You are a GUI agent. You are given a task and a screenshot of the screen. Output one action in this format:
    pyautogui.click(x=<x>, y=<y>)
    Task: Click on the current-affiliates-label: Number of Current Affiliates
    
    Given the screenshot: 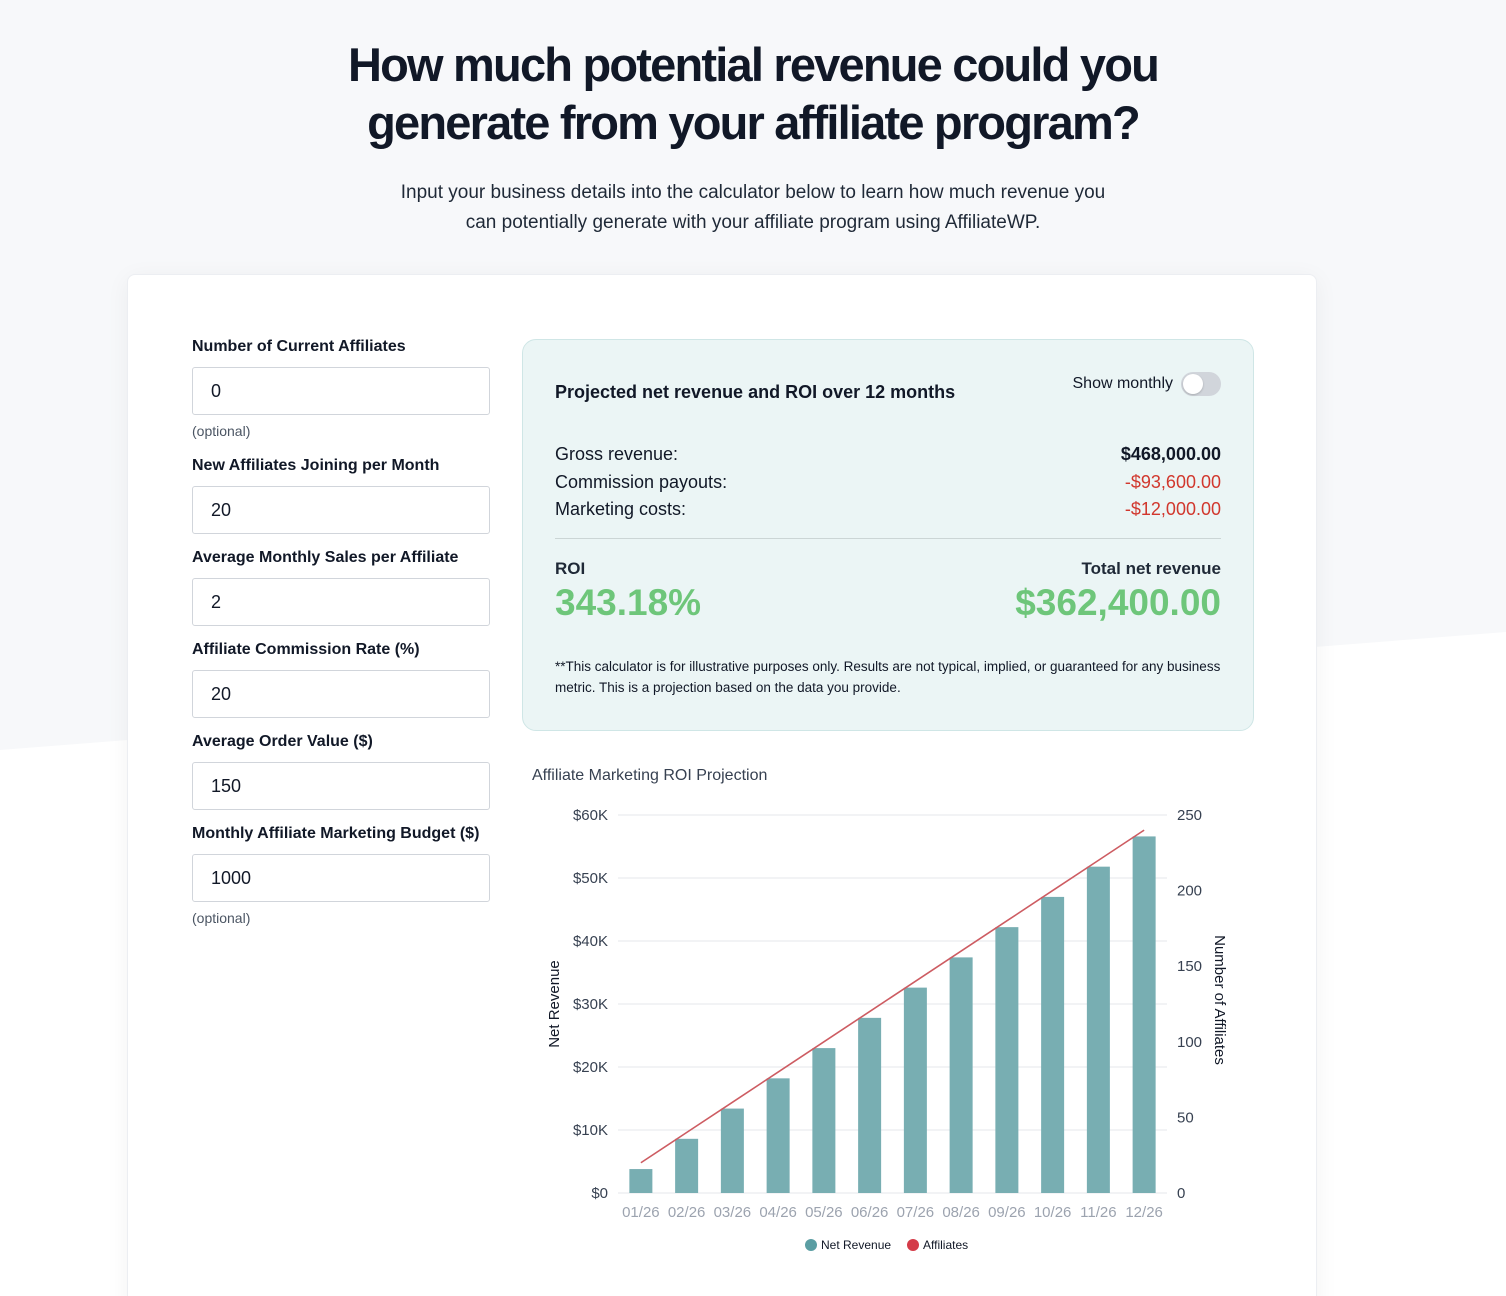 What is the action you would take?
    pyautogui.click(x=299, y=346)
    